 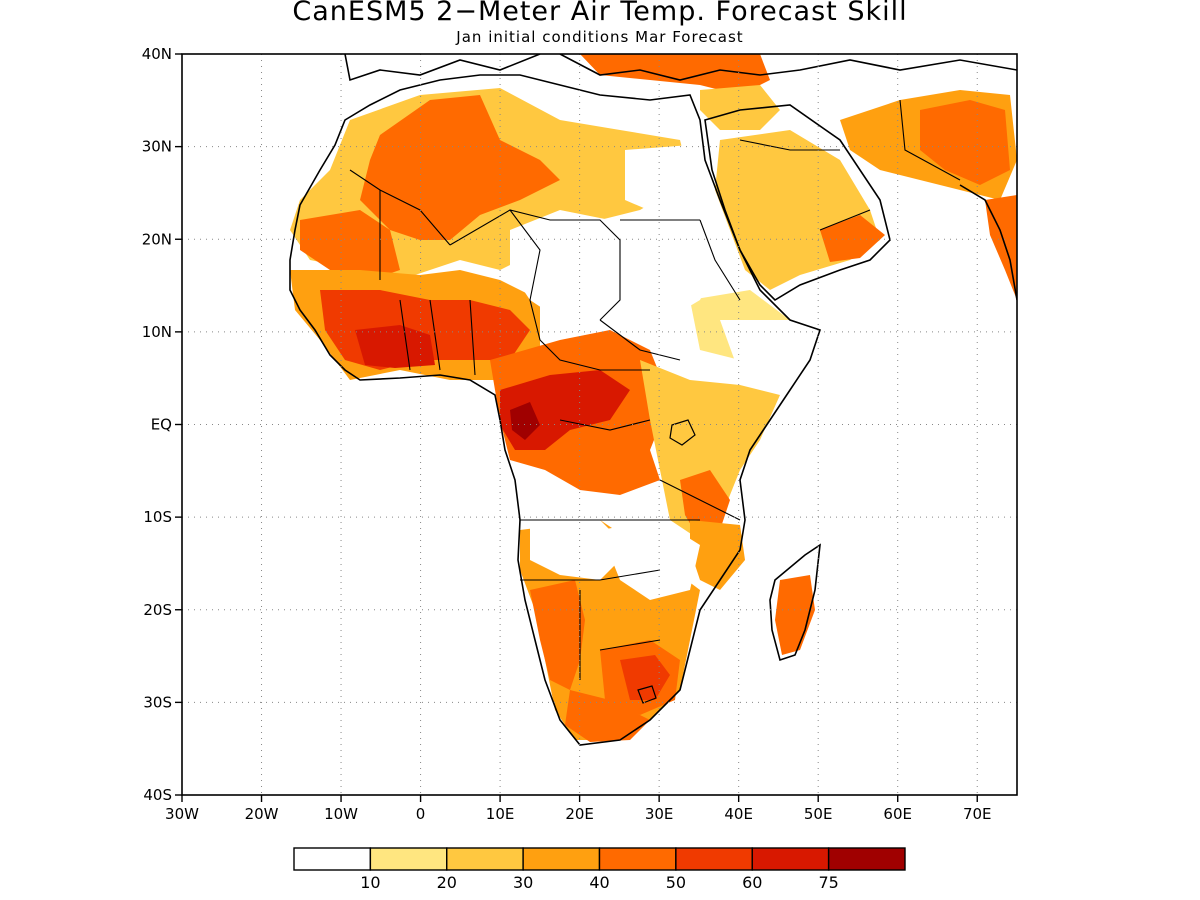 I want to click on lon-axis-labels: 30W 20W 10W 0 10E 20E 30E 40E 50E 60E 70E, so click(x=578, y=814).